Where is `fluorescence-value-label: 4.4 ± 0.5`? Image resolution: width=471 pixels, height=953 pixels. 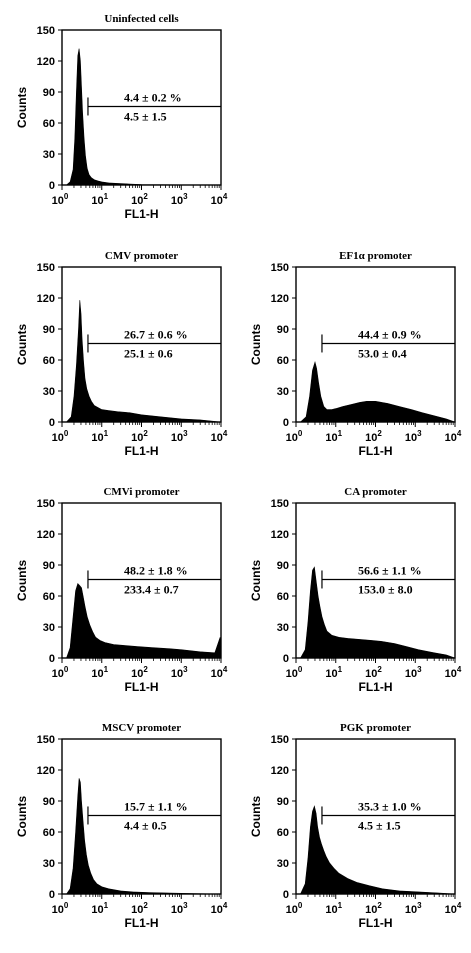
fluorescence-value-label: 4.4 ± 0.5 is located at coordinates (145, 825).